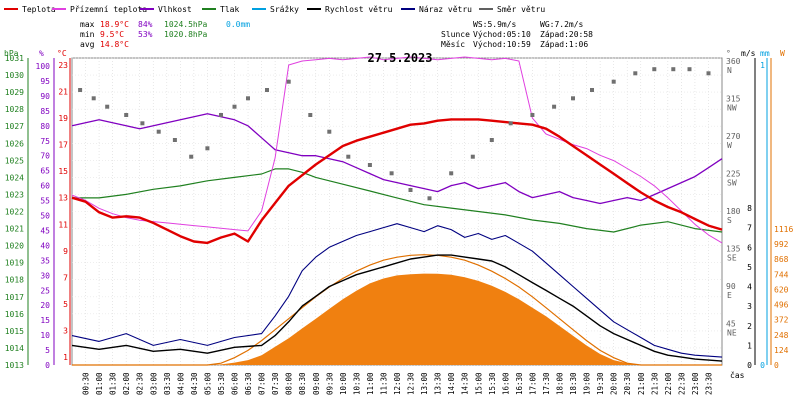 This screenshot has height=404, width=800. I want to click on mm-tick-label: 0, so click(762, 365).